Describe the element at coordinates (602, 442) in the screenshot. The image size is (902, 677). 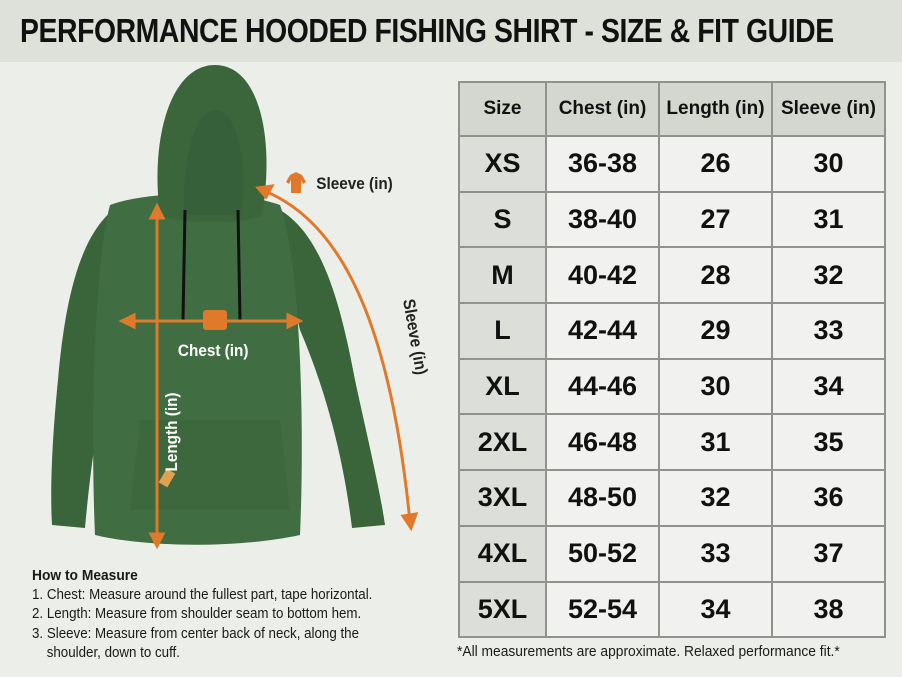
I see `cell-chest: 46-48` at that location.